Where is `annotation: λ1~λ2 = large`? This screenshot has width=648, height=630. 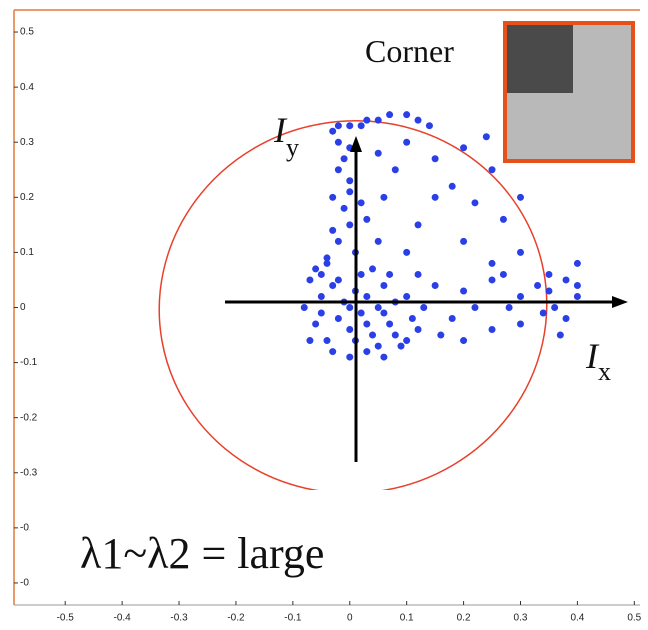
annotation: λ1~λ2 = large is located at coordinates (202, 553).